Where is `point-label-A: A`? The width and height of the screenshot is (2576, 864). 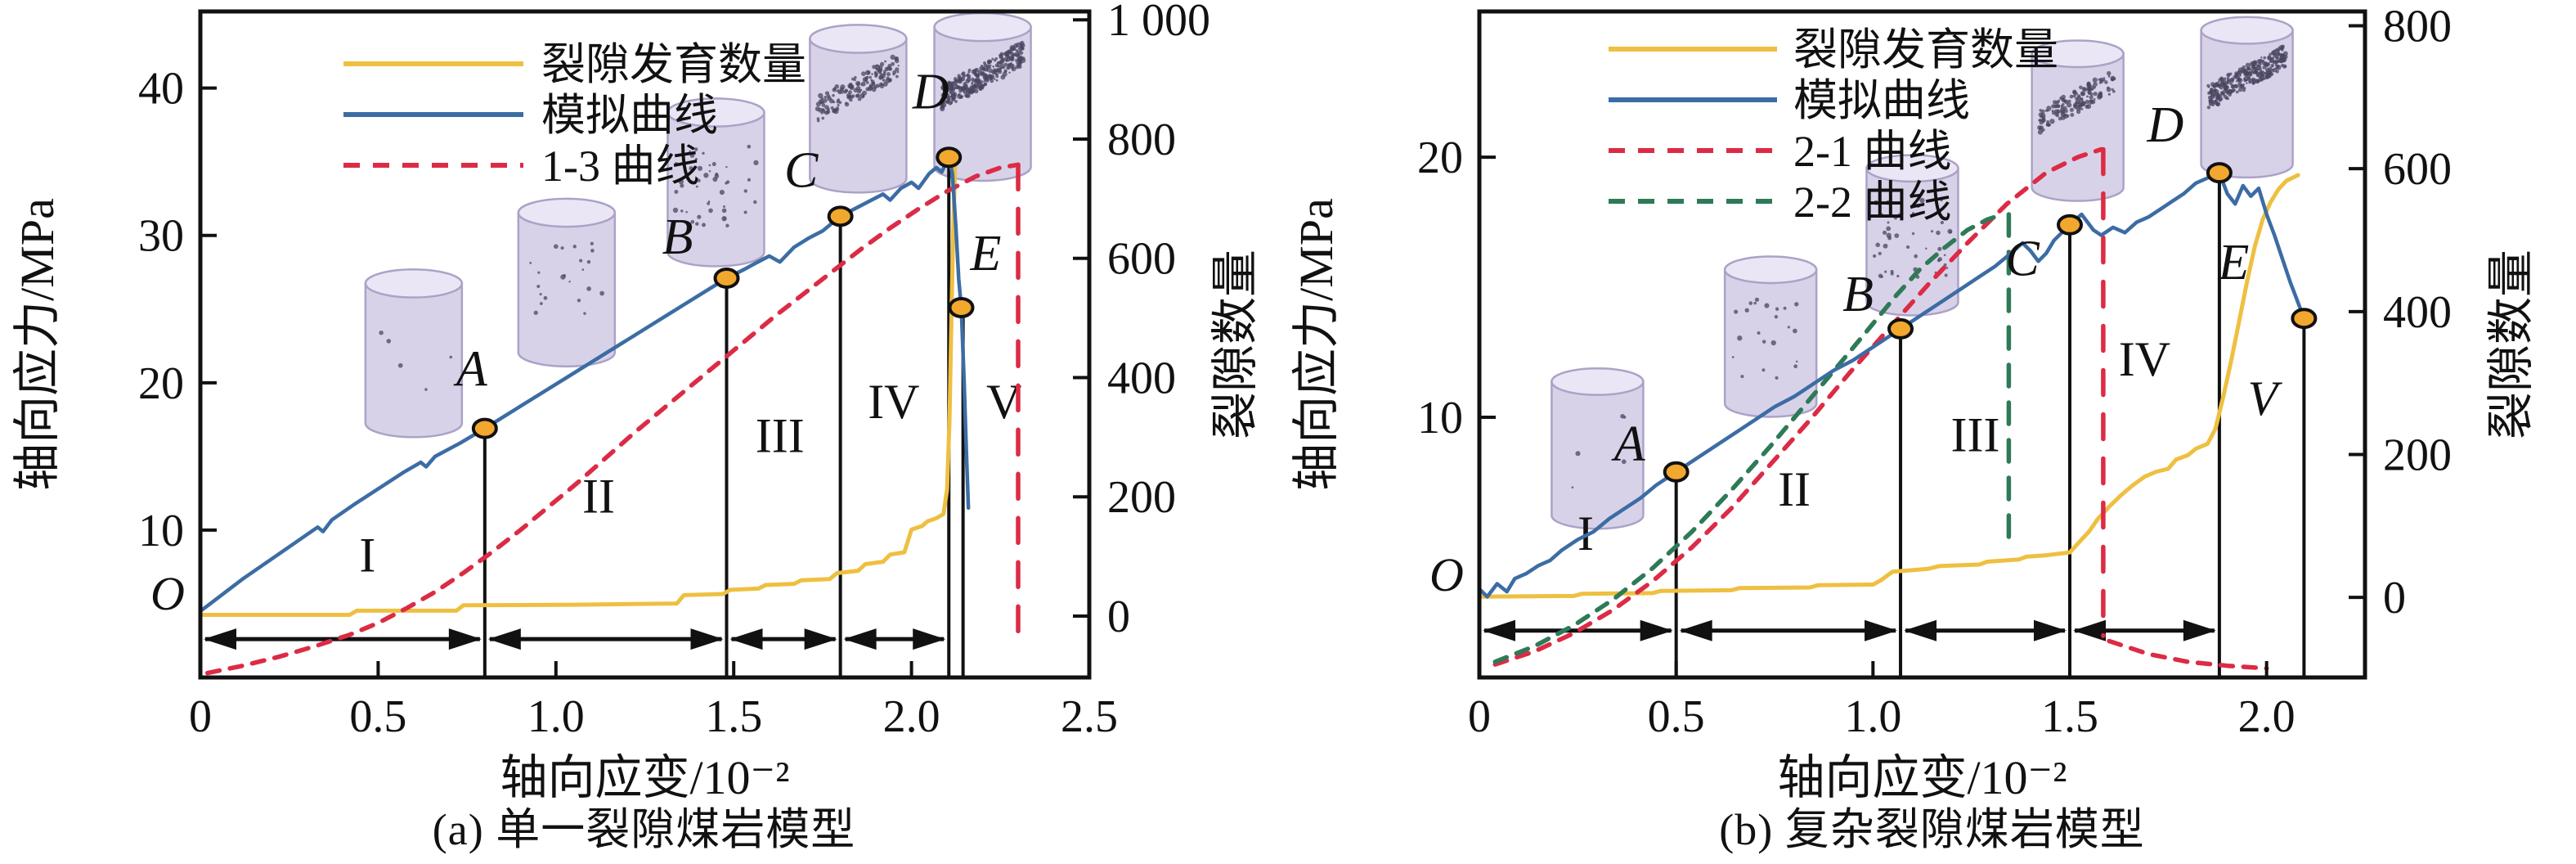 point-label-A: A is located at coordinates (471, 370).